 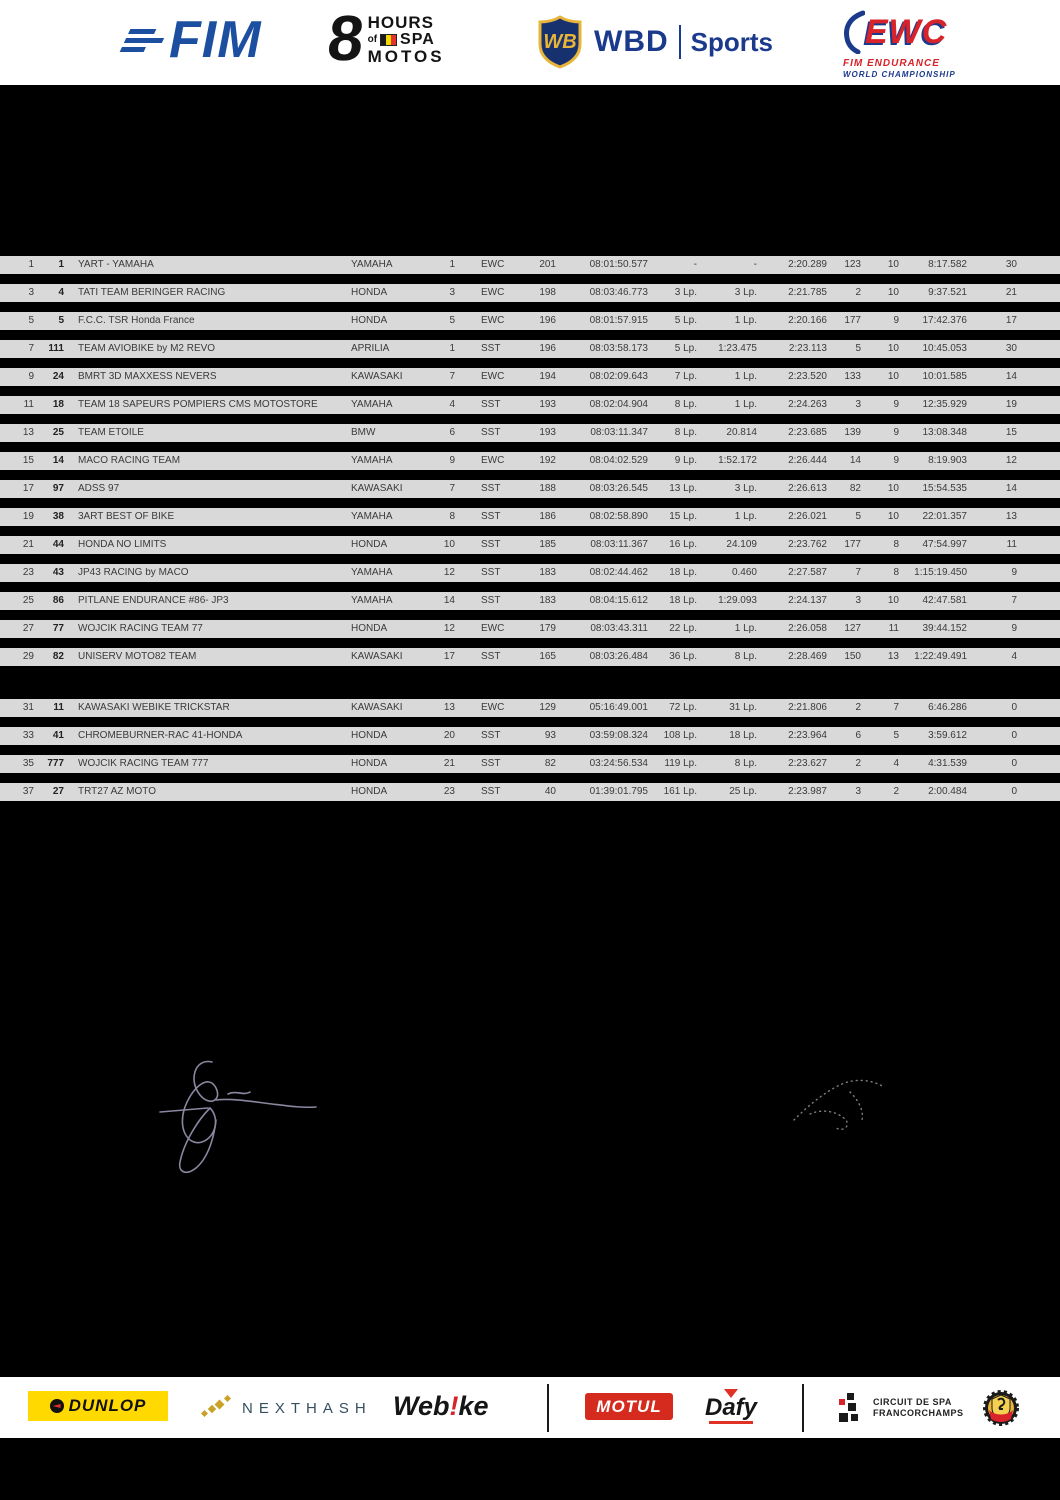 What do you see at coordinates (55, 764) in the screenshot?
I see `cell-bike-number: 777` at bounding box center [55, 764].